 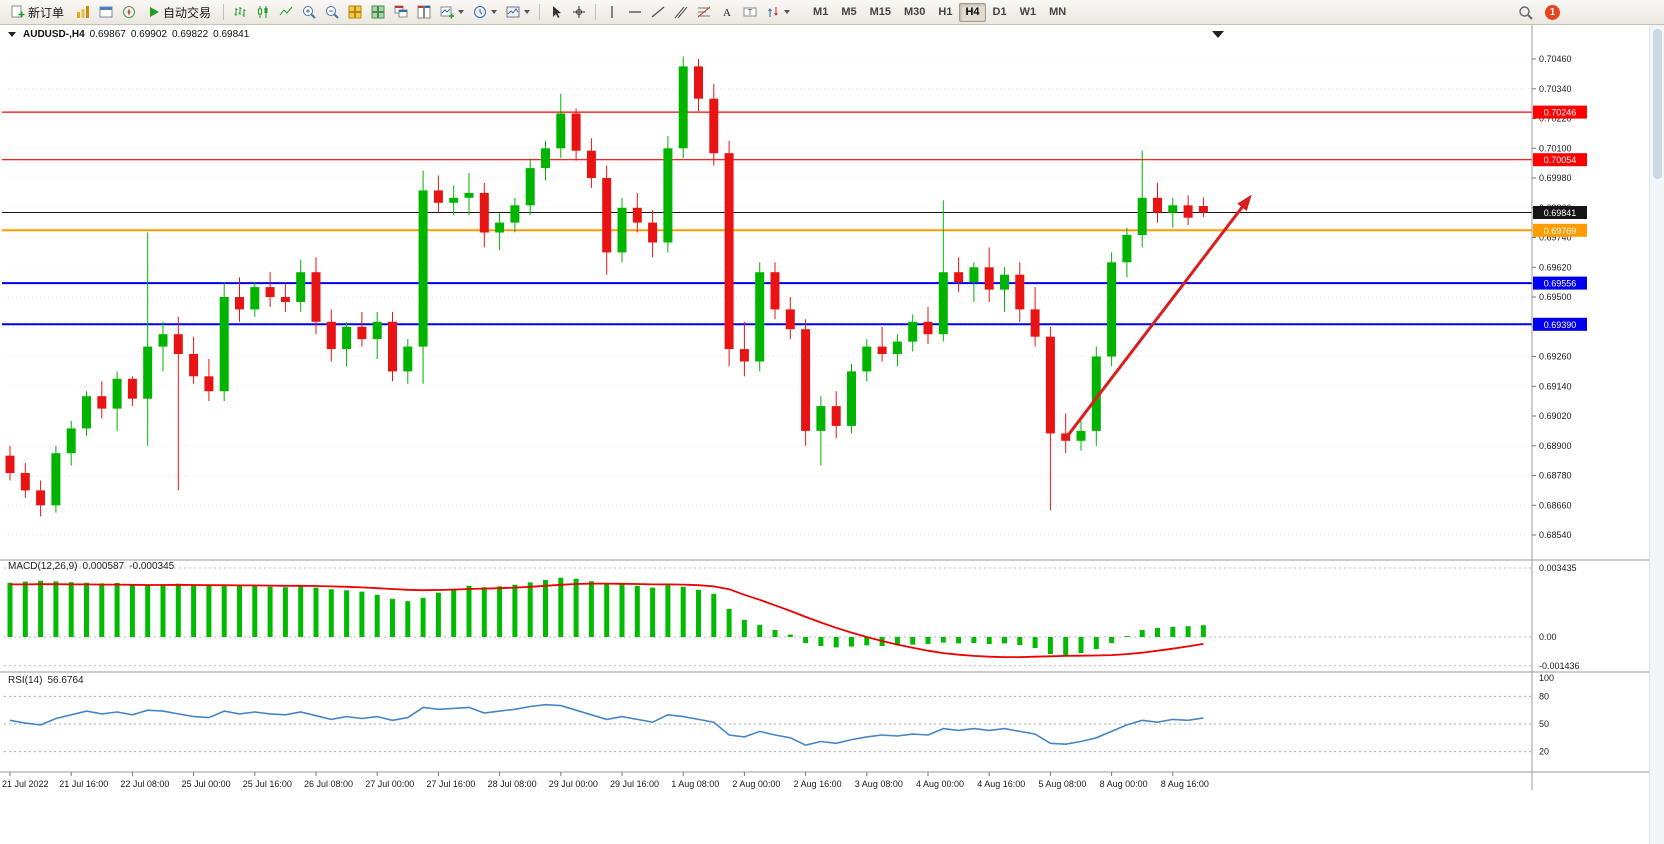 What do you see at coordinates (1559, 666) in the screenshot?
I see `svg-text: -0.001436` at bounding box center [1559, 666].